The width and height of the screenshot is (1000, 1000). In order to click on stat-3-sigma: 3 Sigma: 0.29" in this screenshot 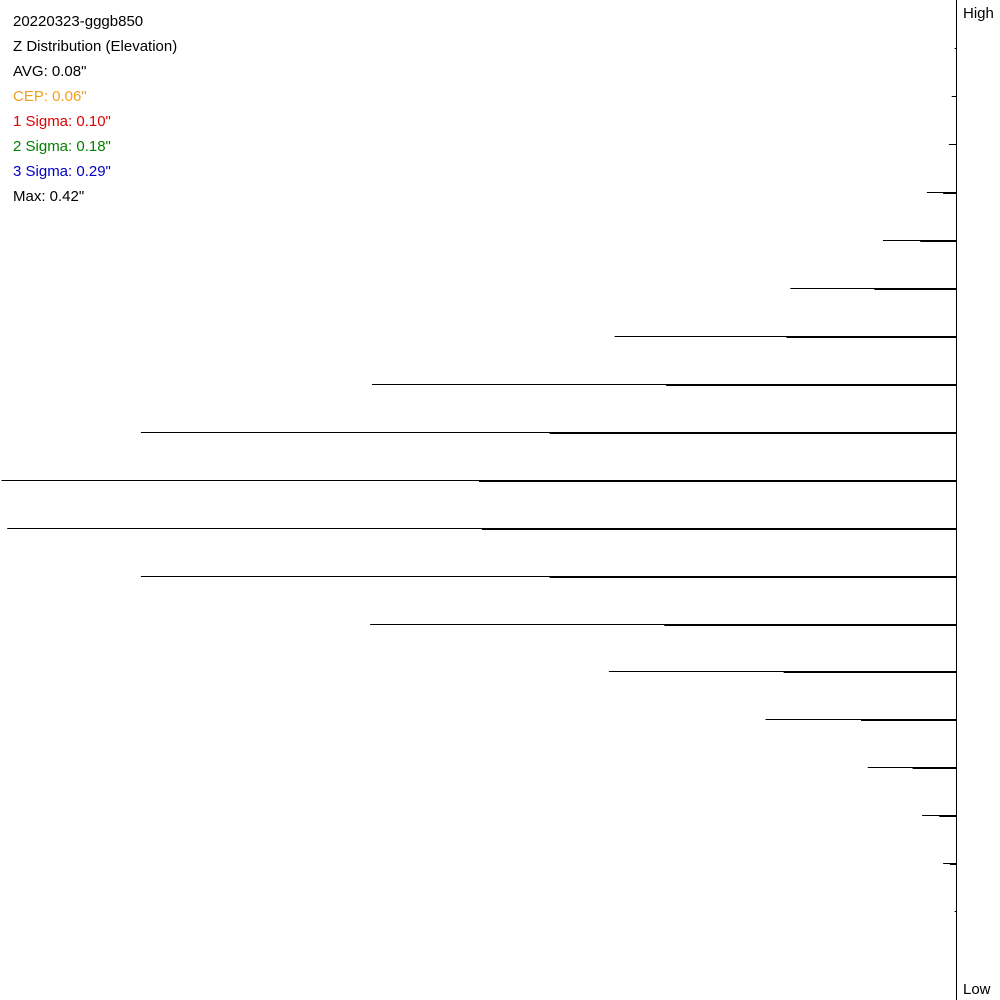, I will do `click(62, 171)`.